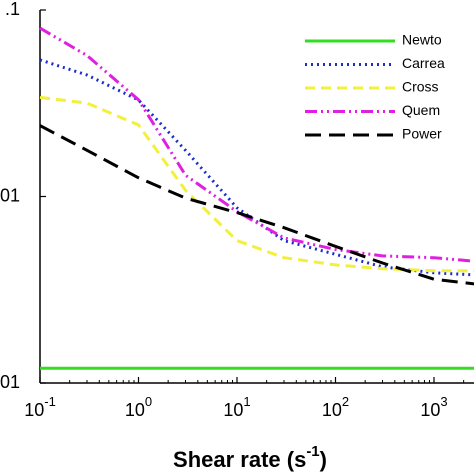 This screenshot has height=474, width=474. Describe the element at coordinates (433, 406) in the screenshot. I see `x-tick-label: 10³` at that location.